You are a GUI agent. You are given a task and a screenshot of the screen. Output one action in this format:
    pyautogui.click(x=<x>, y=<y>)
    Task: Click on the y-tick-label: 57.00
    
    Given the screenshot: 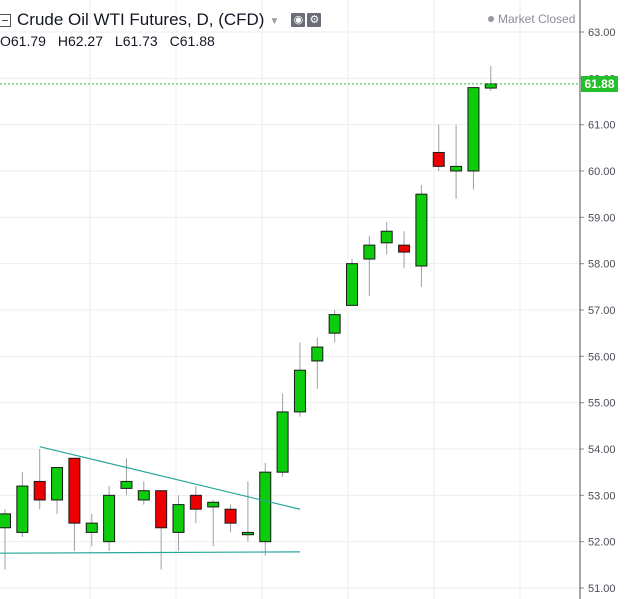 What is the action you would take?
    pyautogui.click(x=602, y=311)
    